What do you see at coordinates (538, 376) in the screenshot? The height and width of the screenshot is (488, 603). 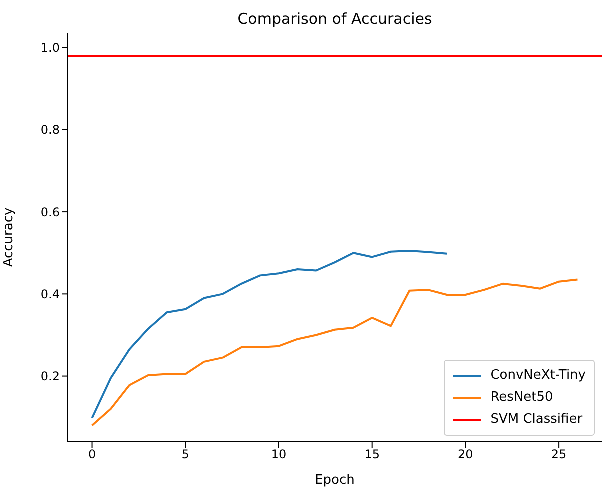 I see `legend-label: ConvNeXt-Tiny` at bounding box center [538, 376].